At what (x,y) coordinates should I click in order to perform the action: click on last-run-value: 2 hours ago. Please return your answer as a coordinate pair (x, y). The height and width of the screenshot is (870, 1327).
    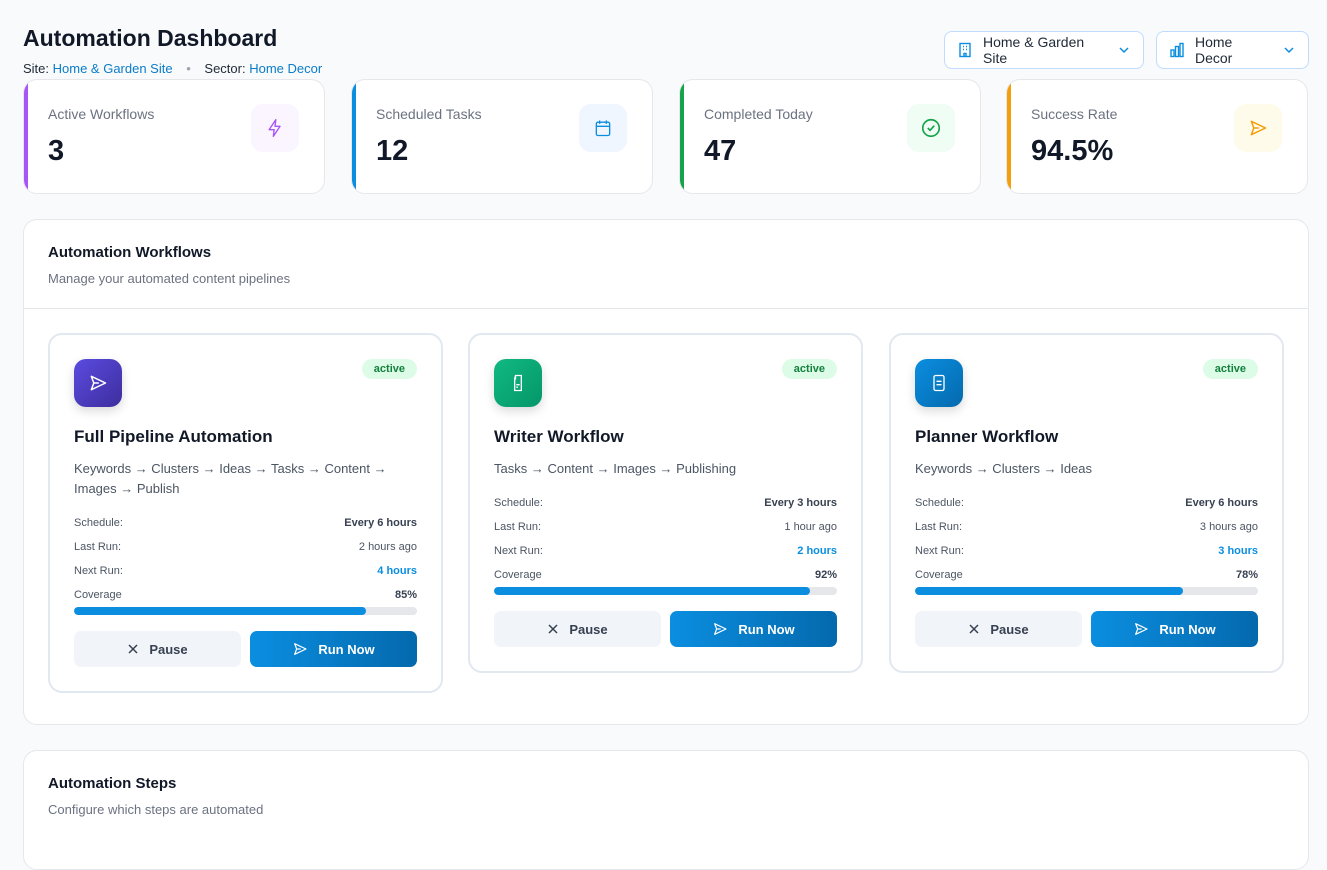
    Looking at the image, I should click on (387, 547).